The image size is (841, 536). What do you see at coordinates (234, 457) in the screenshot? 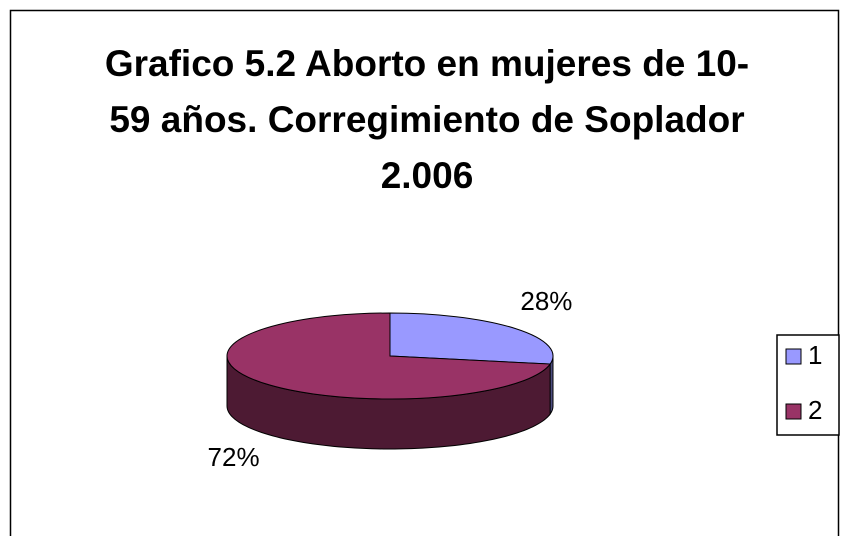
I see `data-label: 72%` at bounding box center [234, 457].